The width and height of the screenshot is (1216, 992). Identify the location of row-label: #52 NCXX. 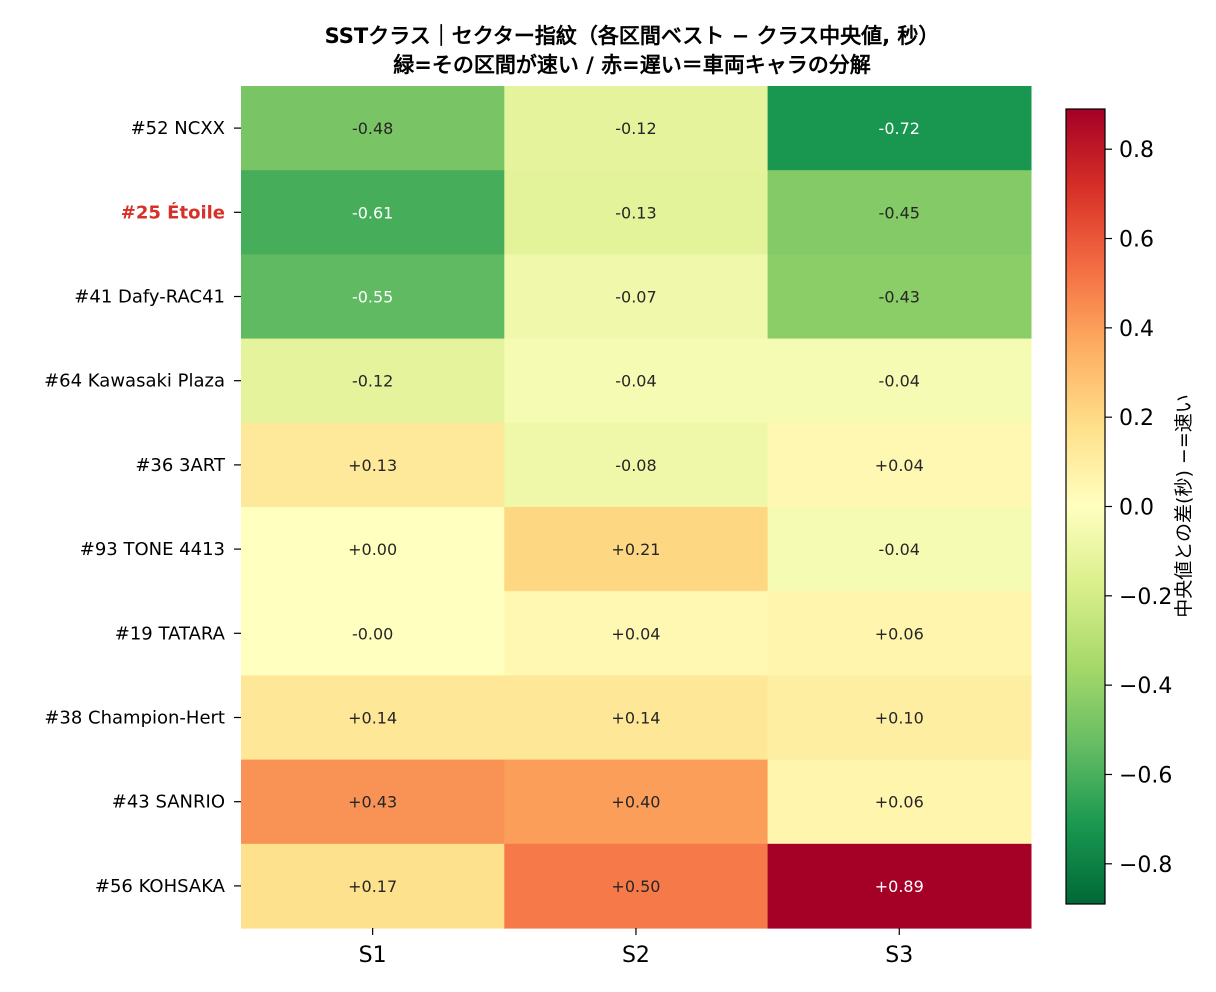
(178, 128).